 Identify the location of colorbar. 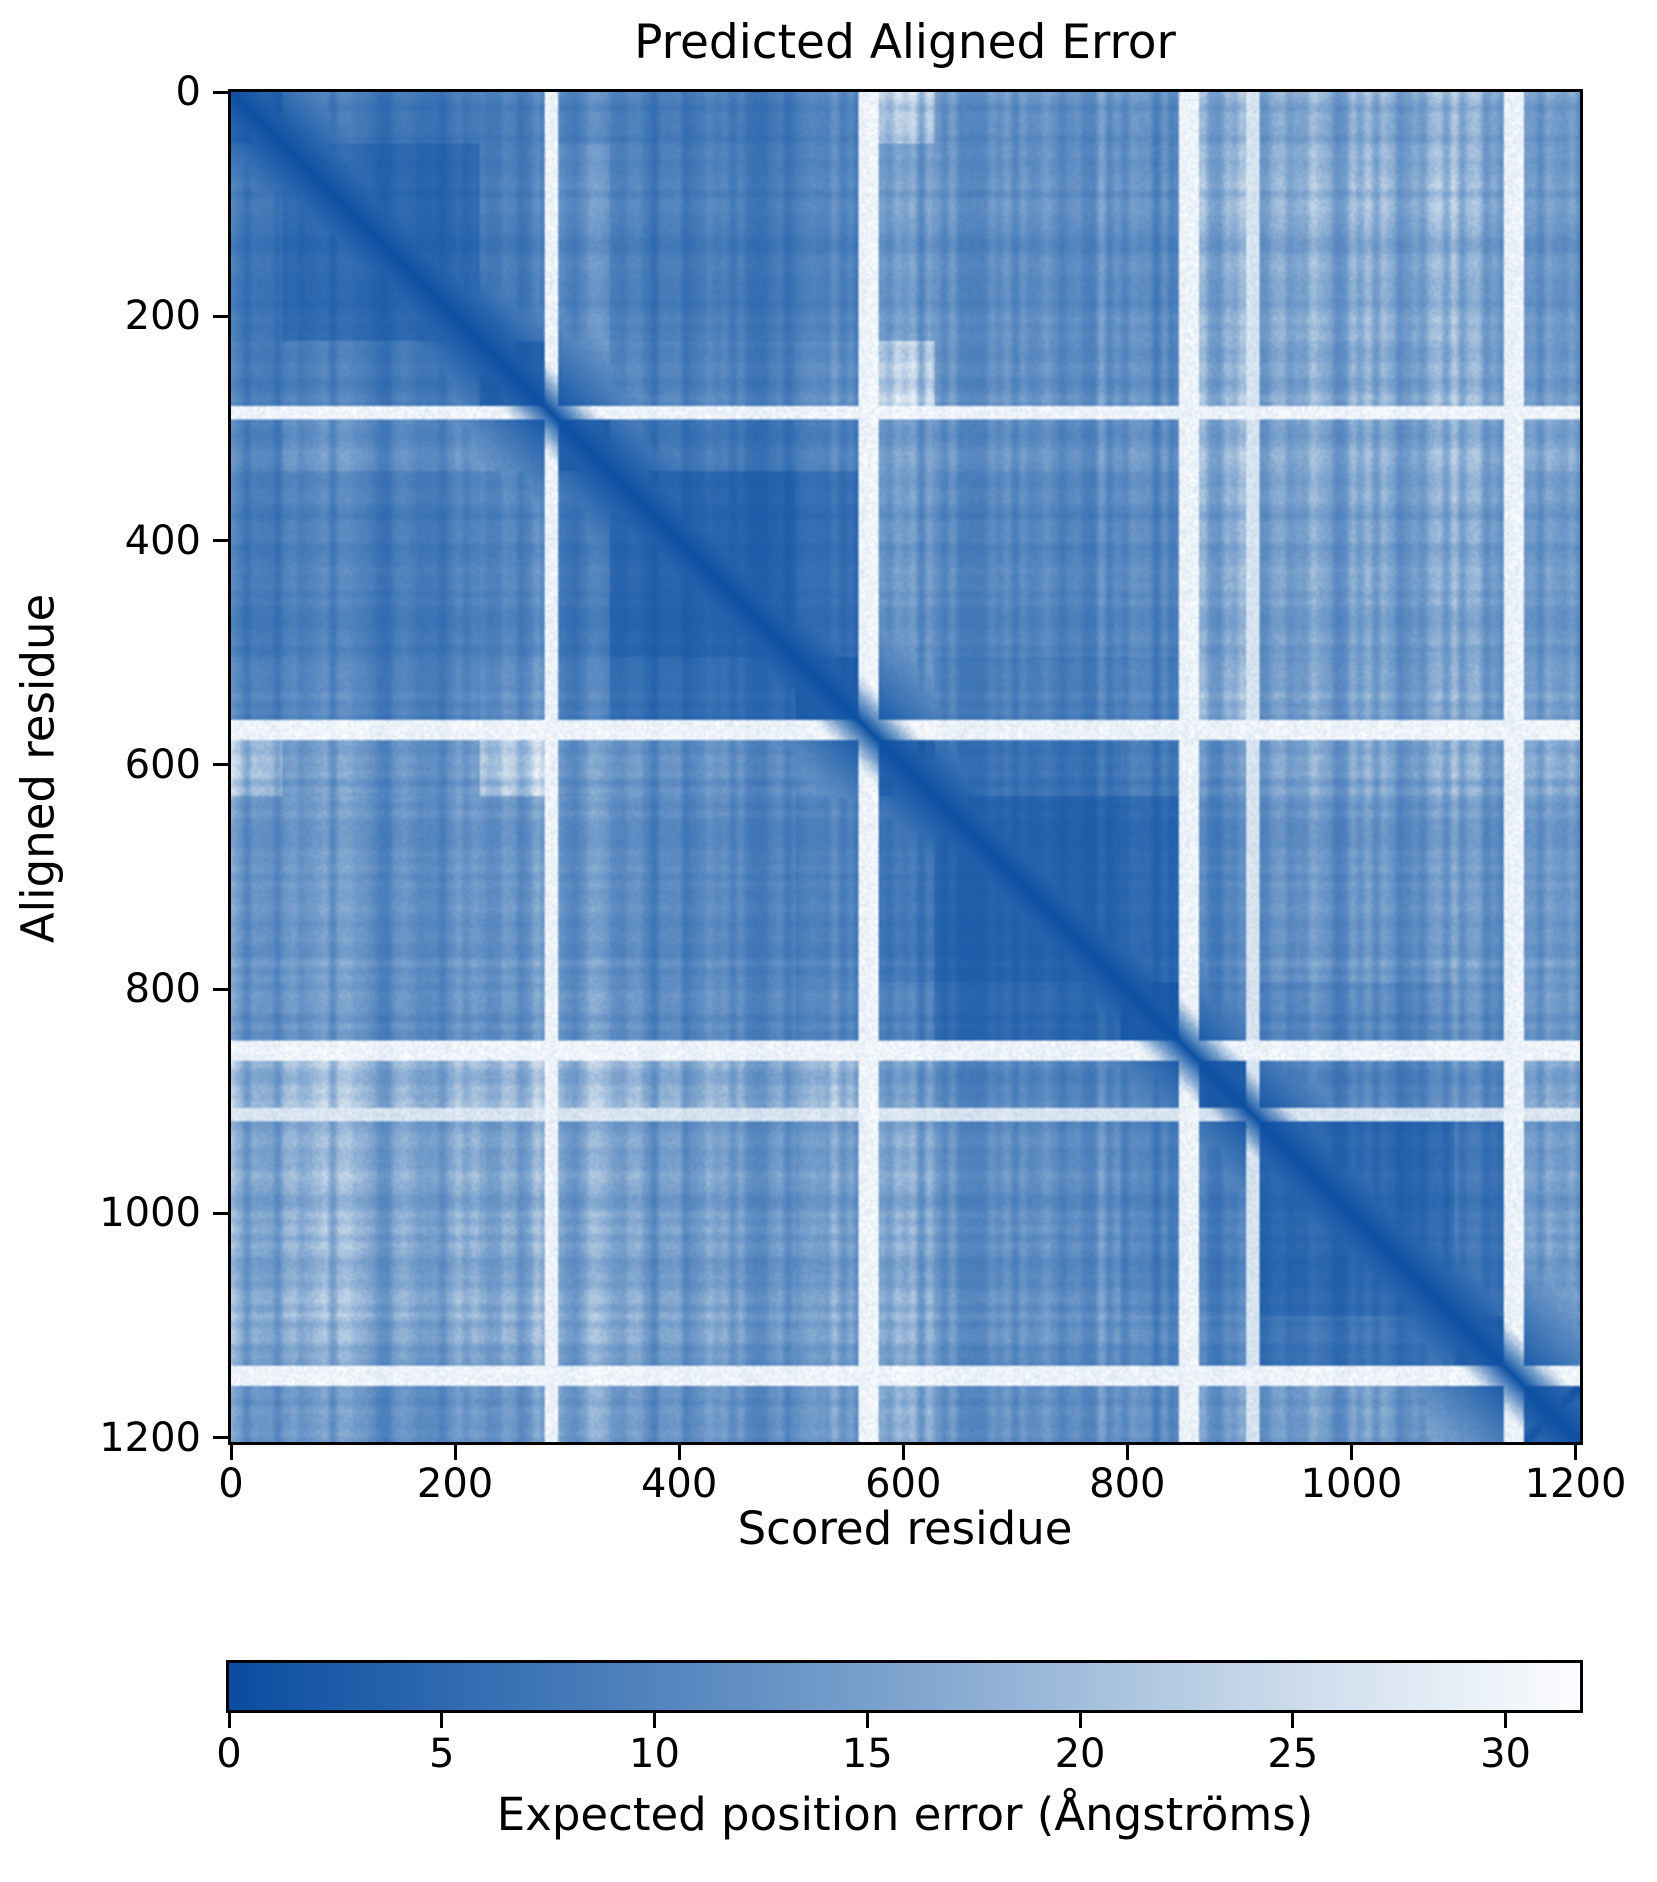
(904, 1686).